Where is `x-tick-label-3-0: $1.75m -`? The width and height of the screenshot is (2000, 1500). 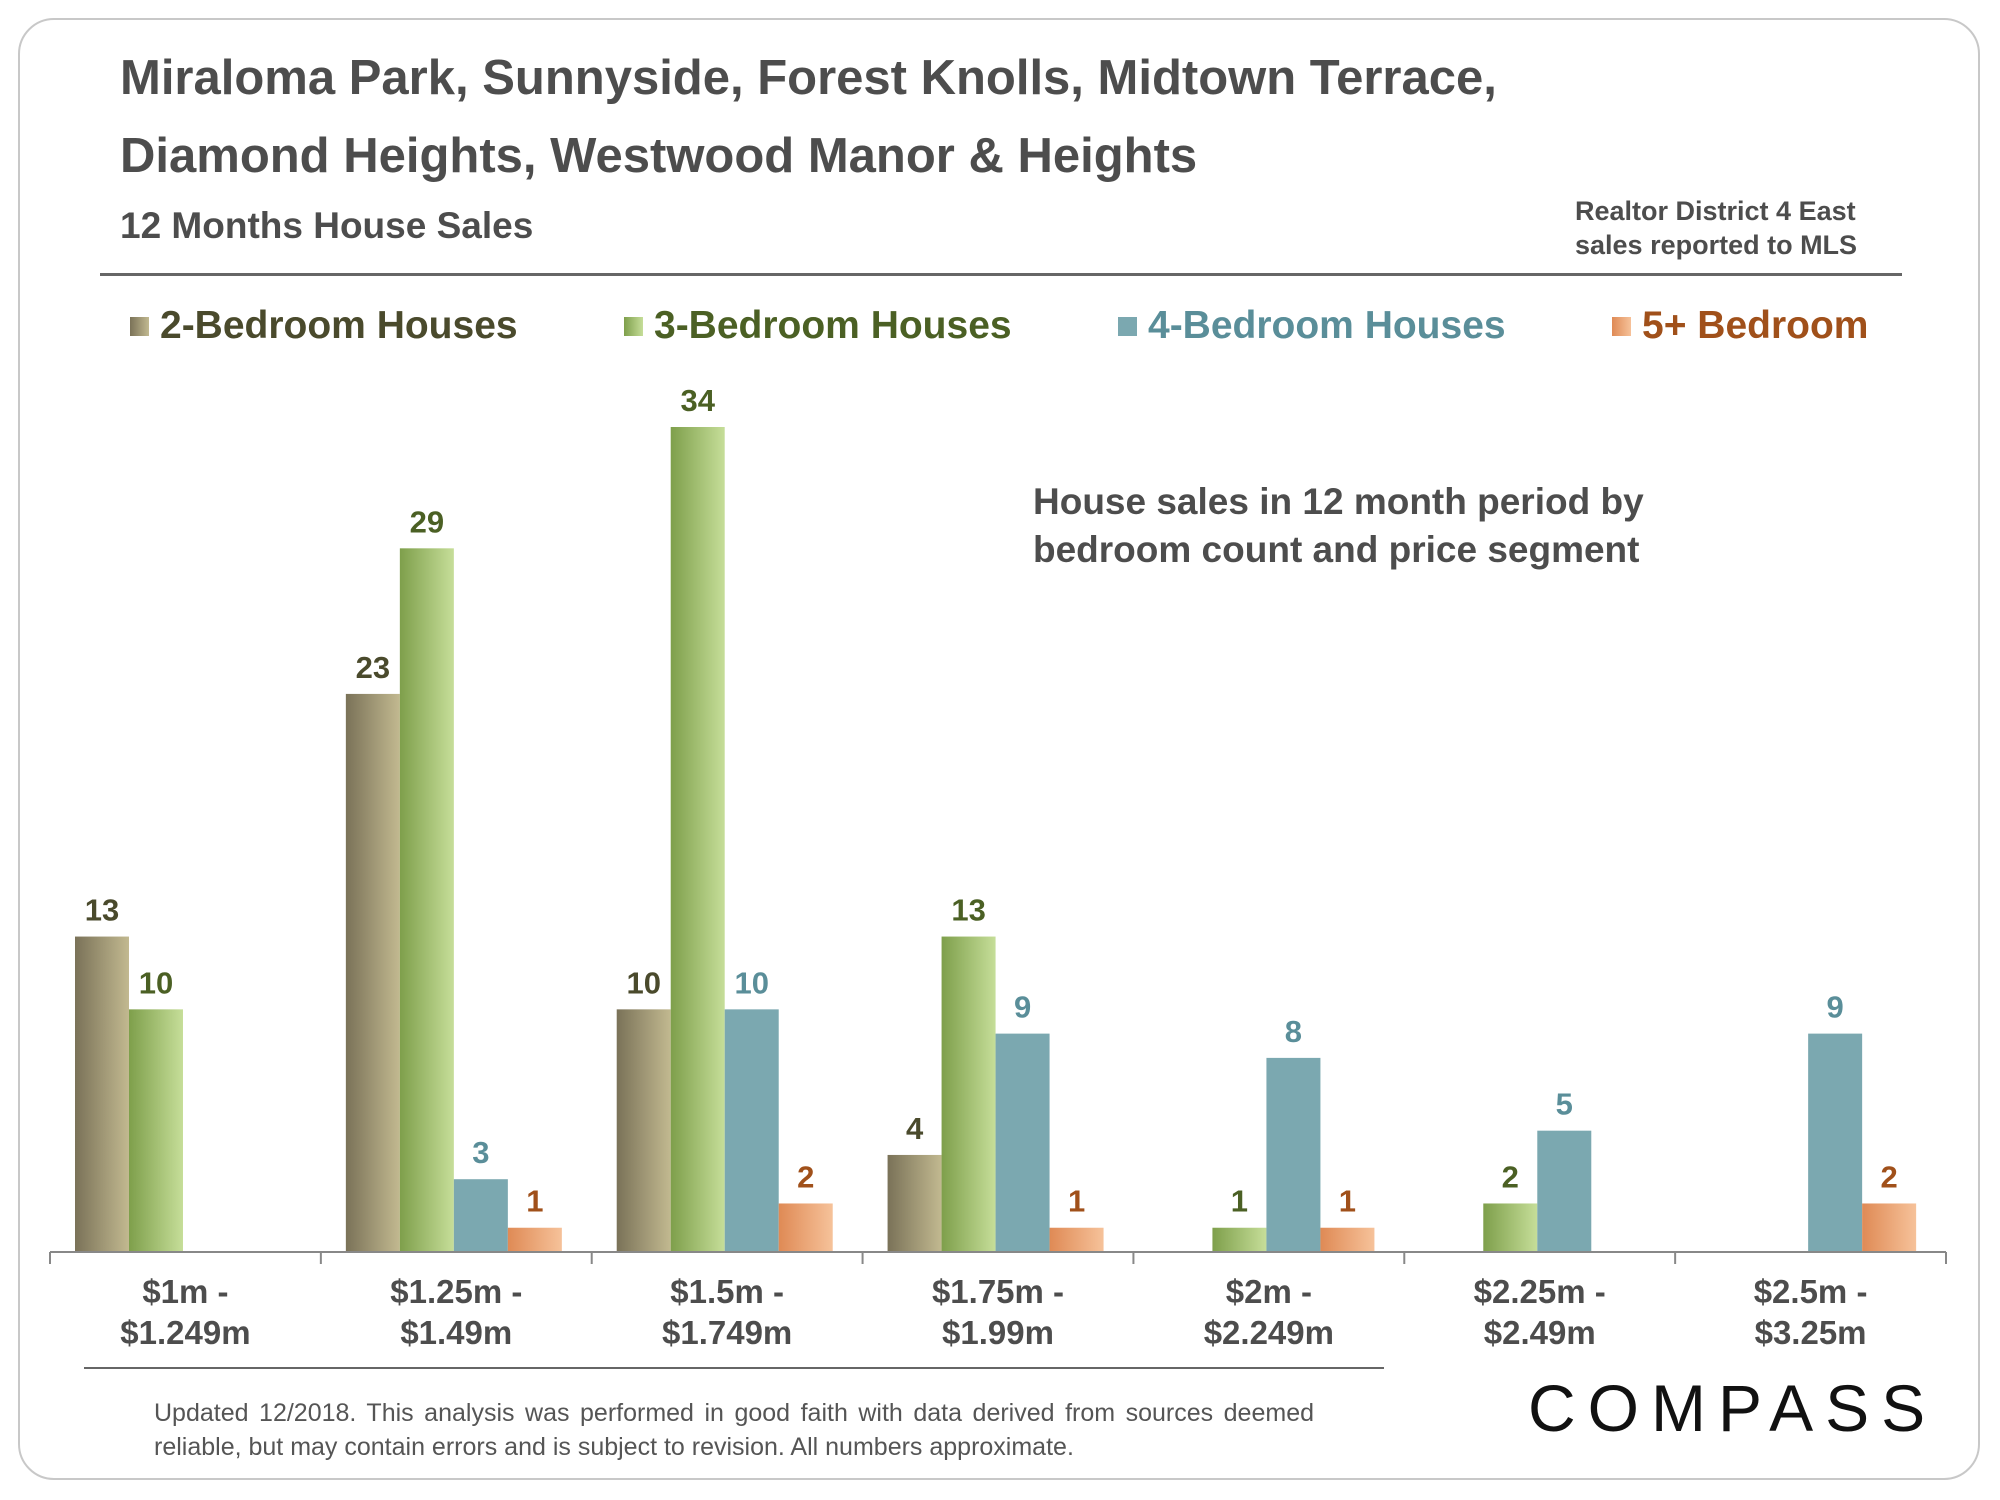
x-tick-label-3-0: $1.75m - is located at coordinates (998, 1291).